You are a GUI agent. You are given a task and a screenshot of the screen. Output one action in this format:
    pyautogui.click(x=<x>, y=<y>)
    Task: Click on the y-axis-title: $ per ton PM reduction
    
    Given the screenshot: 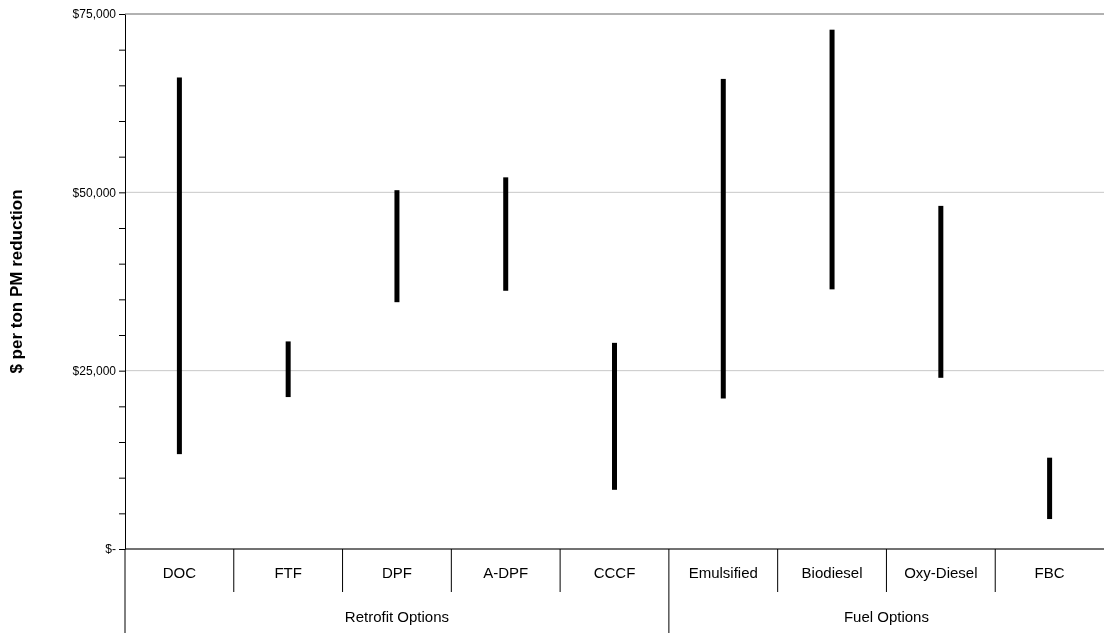 What is the action you would take?
    pyautogui.click(x=16, y=281)
    